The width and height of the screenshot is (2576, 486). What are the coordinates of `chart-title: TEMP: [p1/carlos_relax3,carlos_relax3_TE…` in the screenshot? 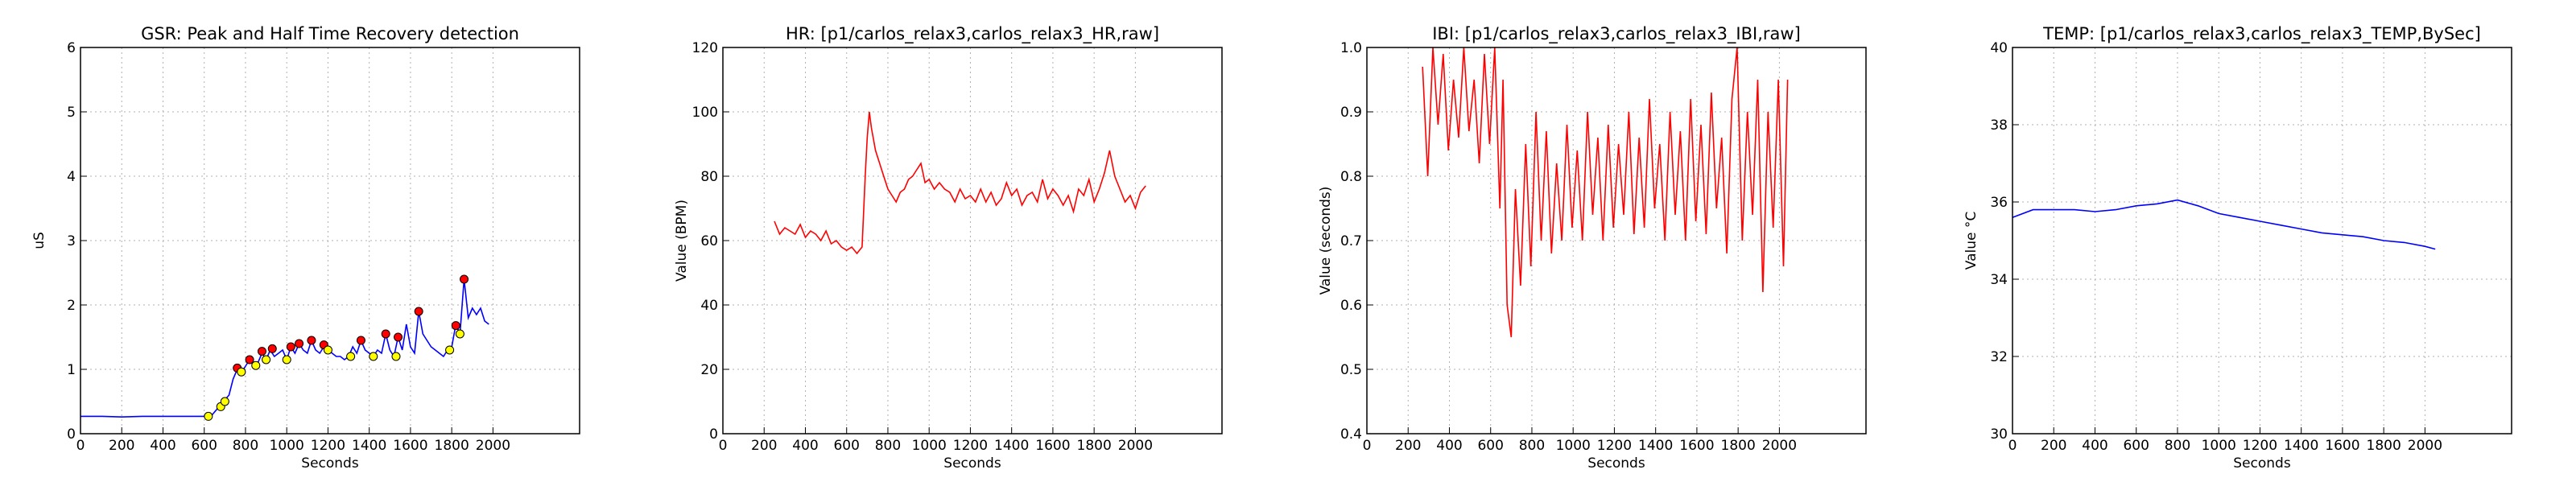 It's located at (2261, 34).